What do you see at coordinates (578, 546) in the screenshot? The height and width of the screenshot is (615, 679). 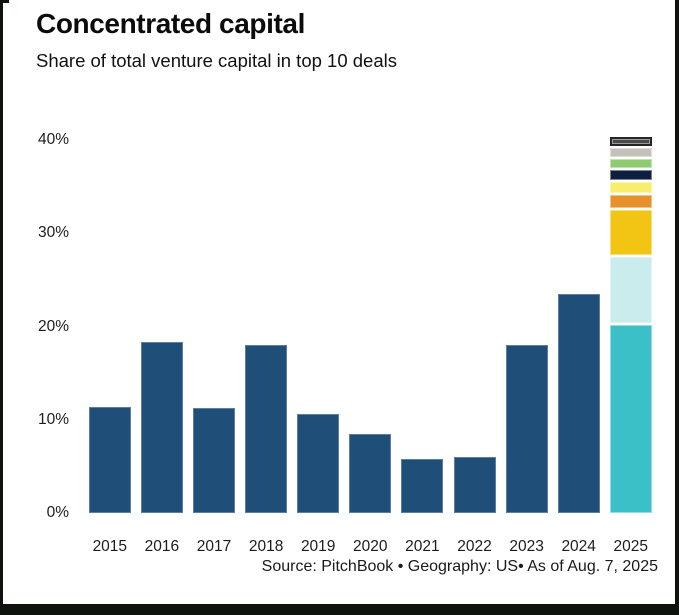 I see `x-axis-label: 2024` at bounding box center [578, 546].